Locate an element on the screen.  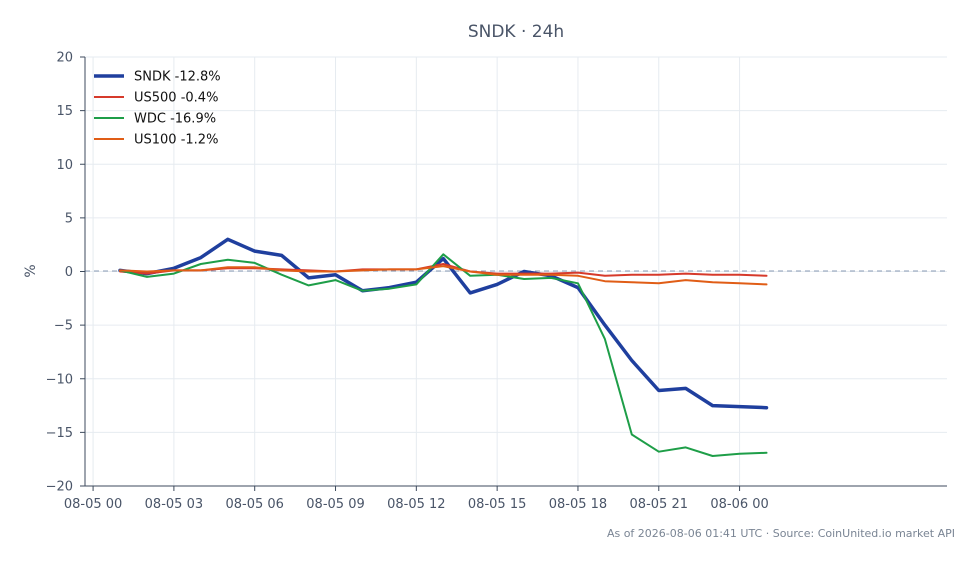
y-tick-label: 0 is located at coordinates (69, 272).